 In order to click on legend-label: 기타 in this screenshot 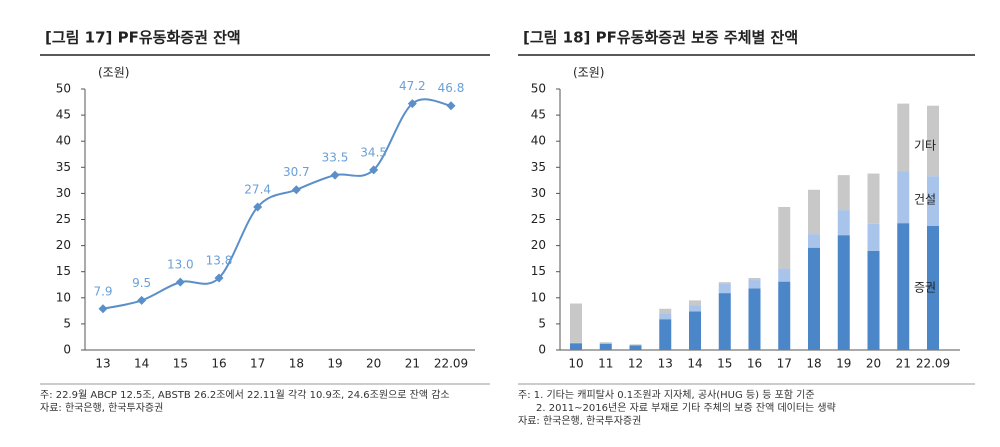, I will do `click(925, 146)`.